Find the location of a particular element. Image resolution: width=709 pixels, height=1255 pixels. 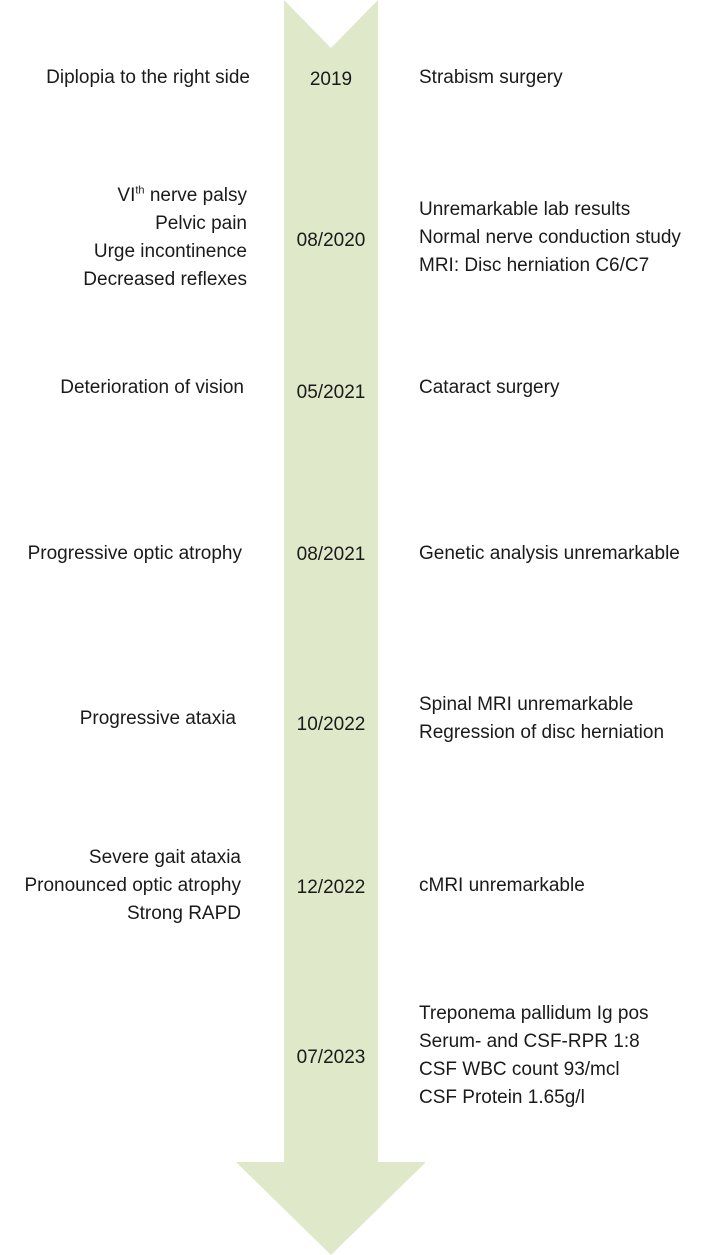

symptom-item: Progressive ataxia is located at coordinates (158, 719).